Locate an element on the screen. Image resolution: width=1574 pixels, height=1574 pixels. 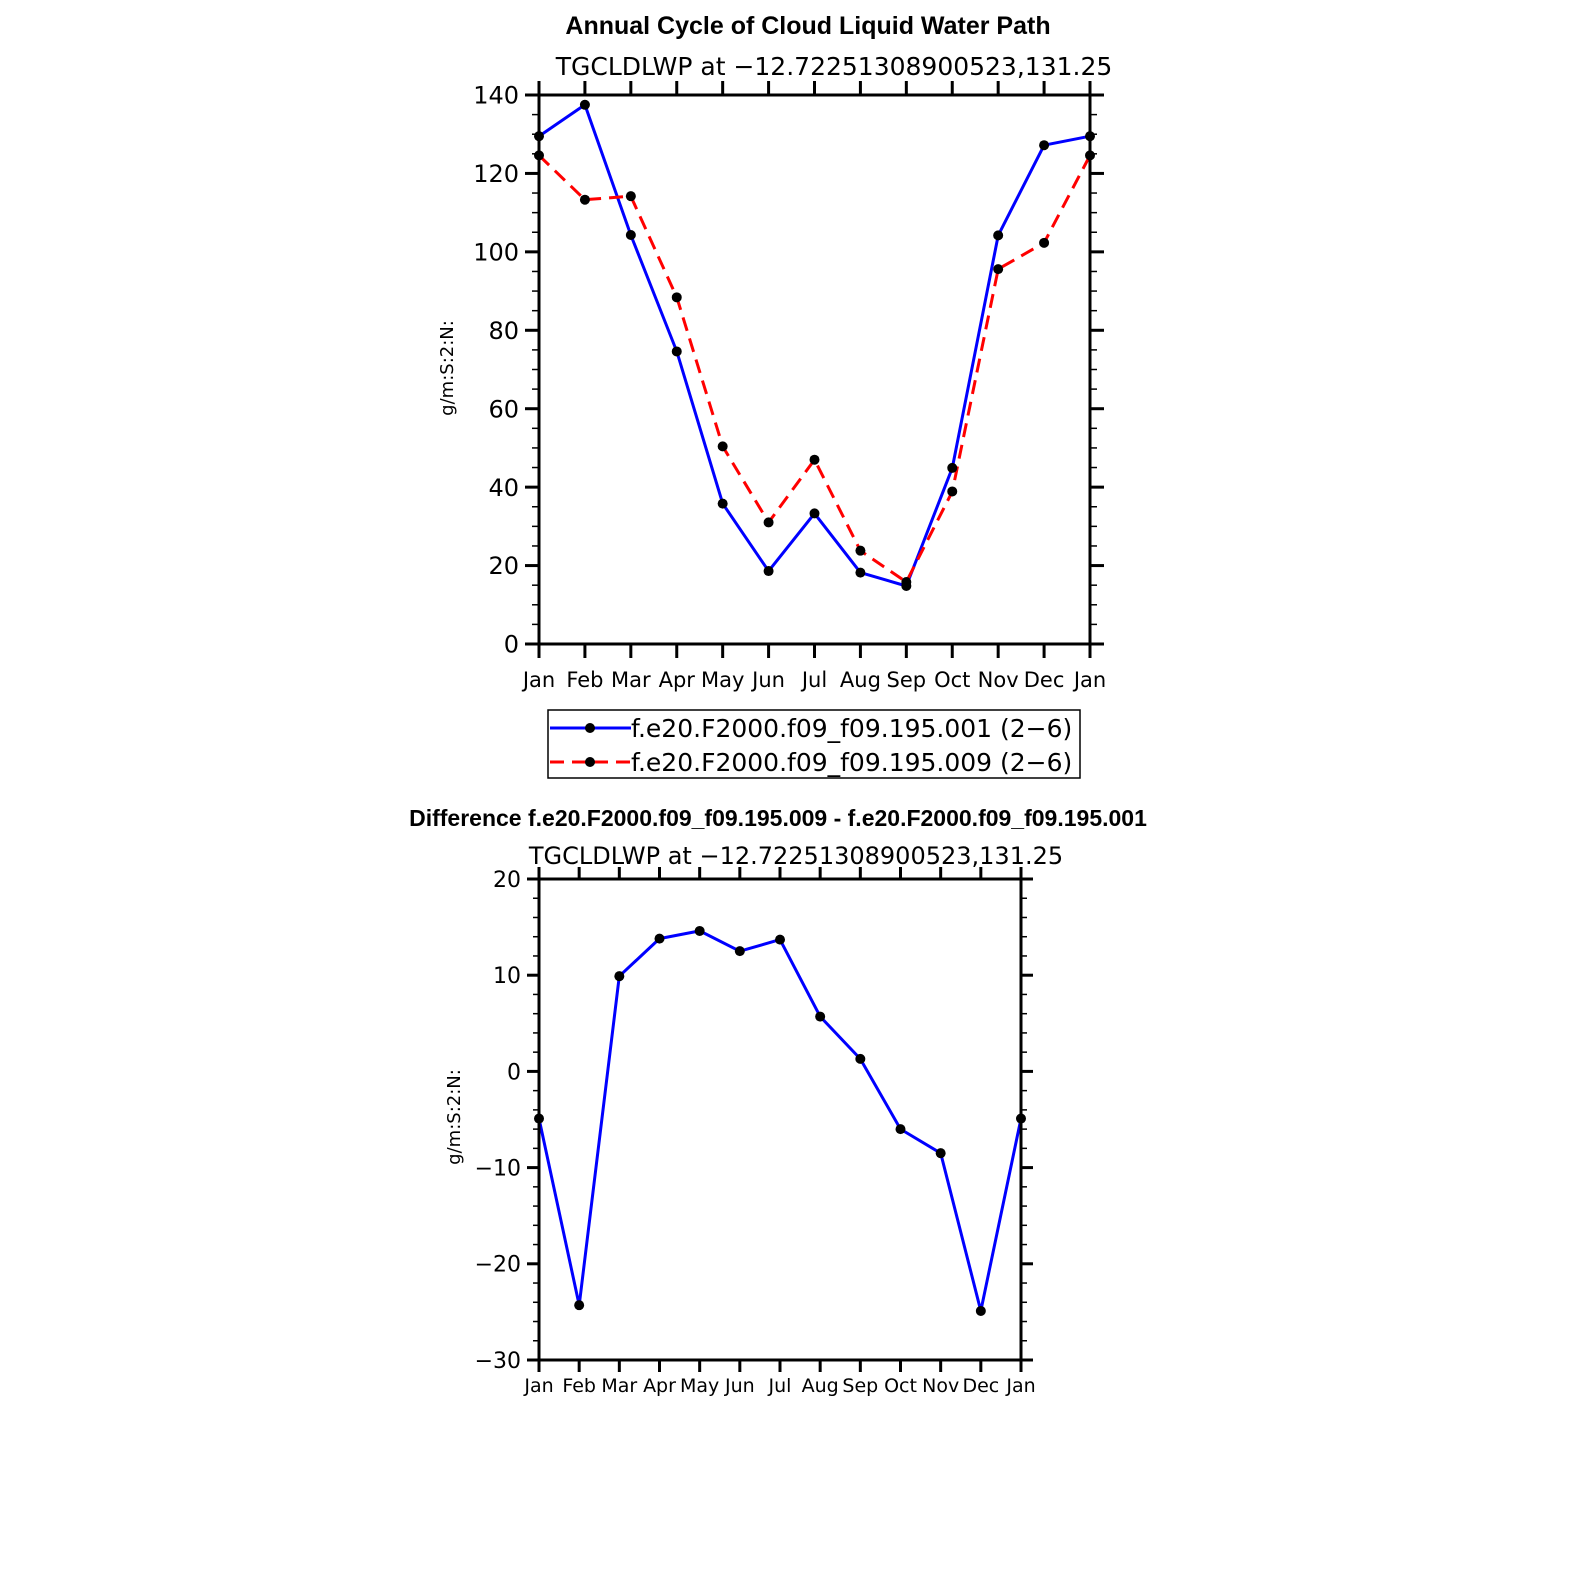
y-tick-label: 40 is located at coordinates (503, 488).